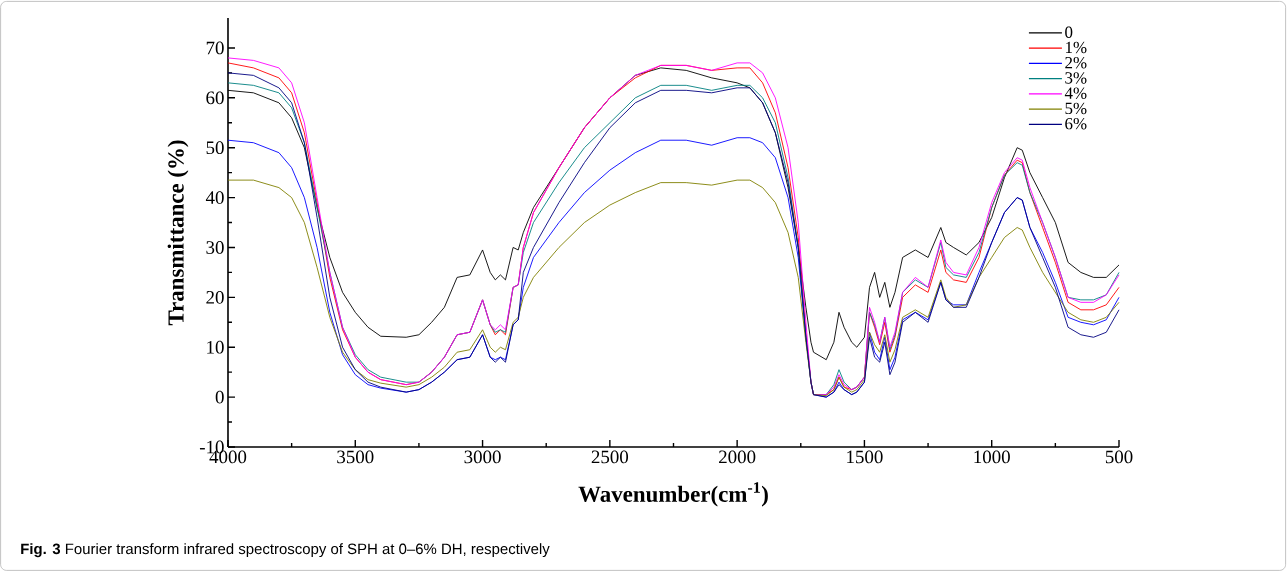 This screenshot has height=571, width=1287. Describe the element at coordinates (215, 98) in the screenshot. I see `y-tick-label: 60` at that location.